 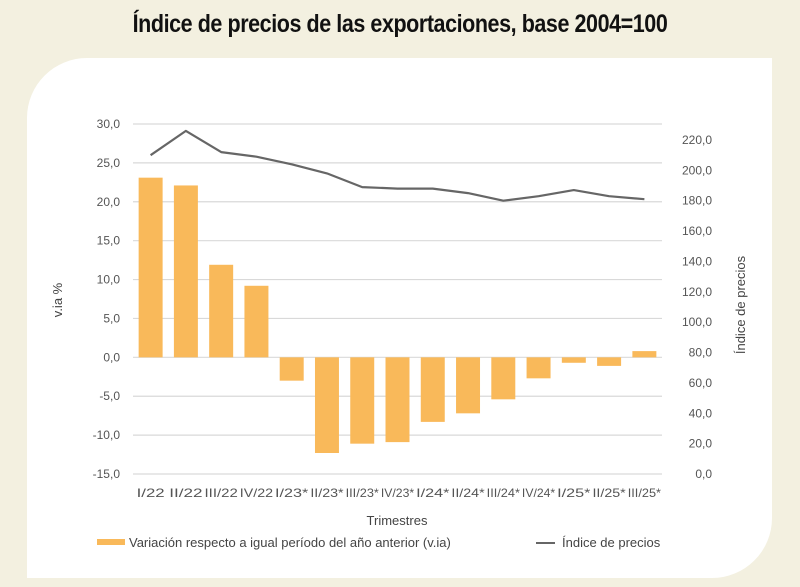 I want to click on y-tick-label: 15,0, so click(x=109, y=241).